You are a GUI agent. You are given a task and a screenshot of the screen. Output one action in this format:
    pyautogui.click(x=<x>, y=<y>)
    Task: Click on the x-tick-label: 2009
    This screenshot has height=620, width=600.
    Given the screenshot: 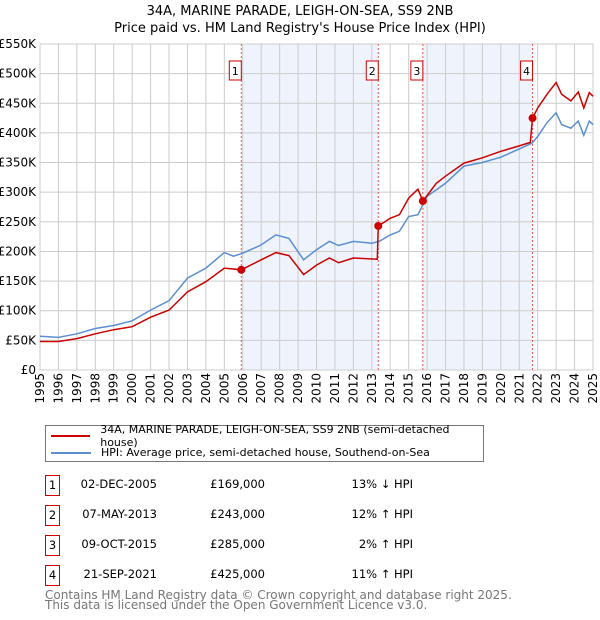 What is the action you would take?
    pyautogui.click(x=298, y=388)
    